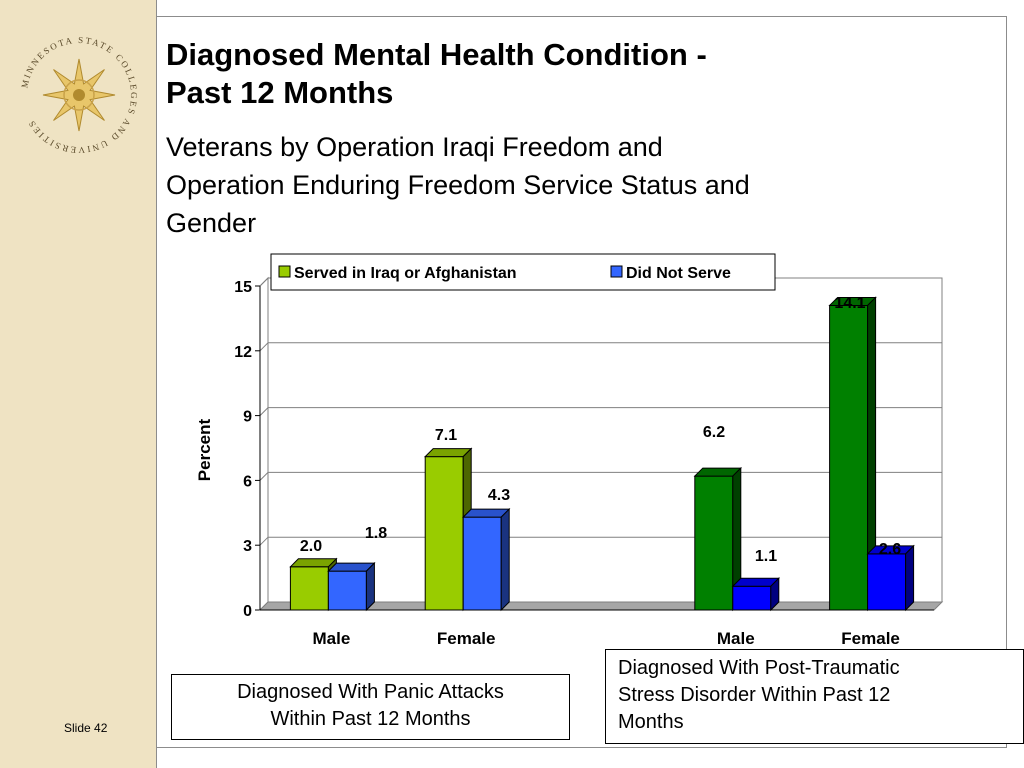 The image size is (1024, 768). I want to click on seal-star-icon, so click(79, 95).